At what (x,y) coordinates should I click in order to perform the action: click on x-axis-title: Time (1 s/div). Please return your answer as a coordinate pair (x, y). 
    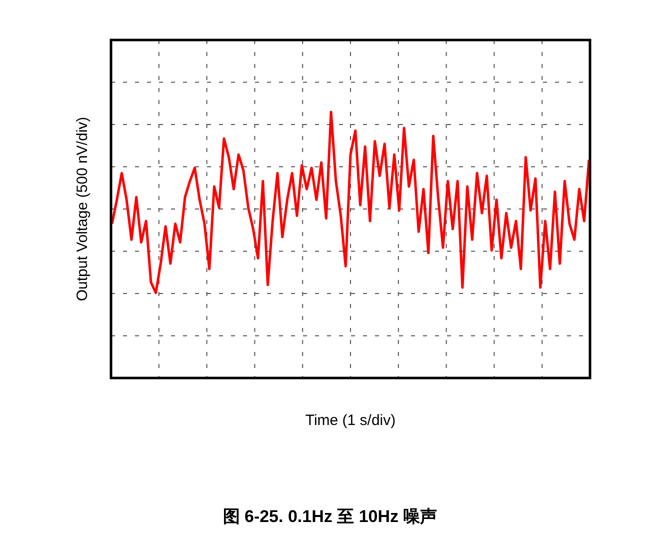
    Looking at the image, I should click on (350, 420).